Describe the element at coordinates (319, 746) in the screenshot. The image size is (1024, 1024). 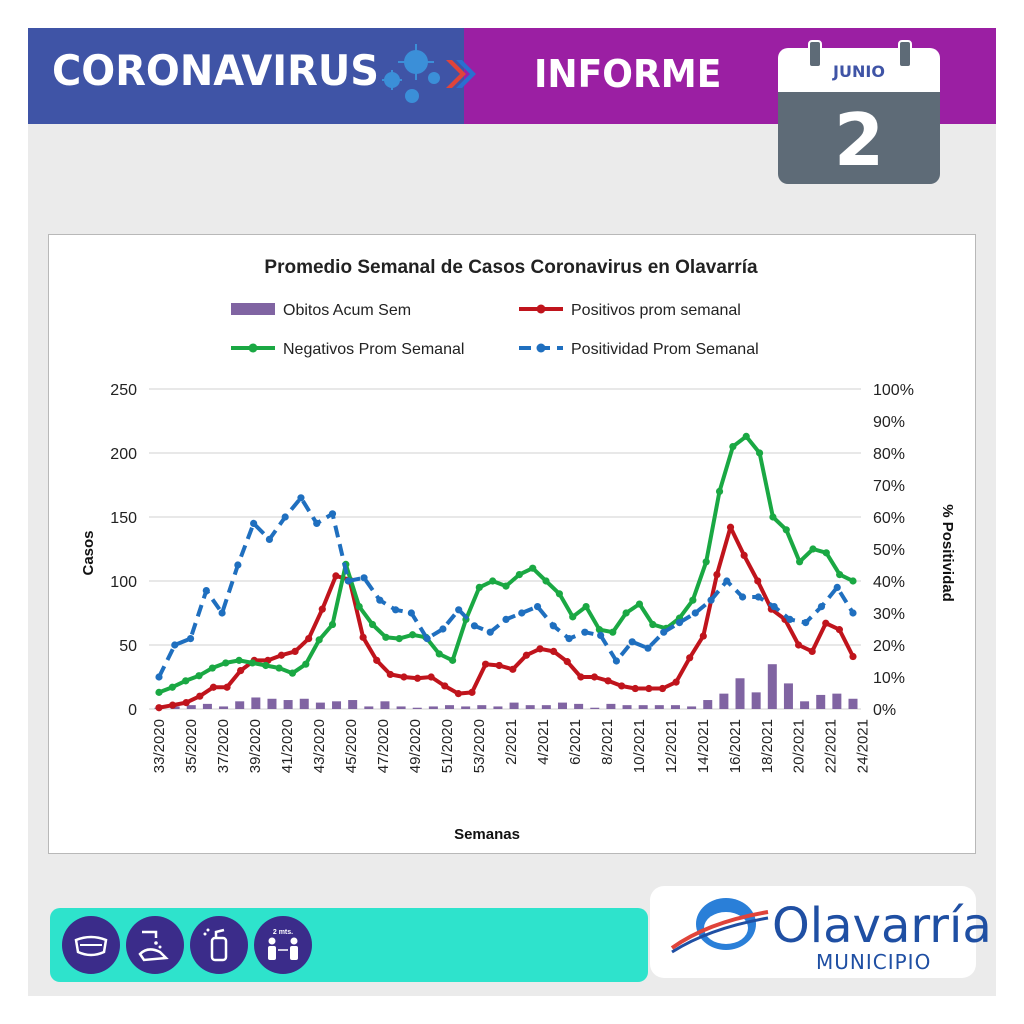
I see `x-tick-label: 43/2020` at that location.